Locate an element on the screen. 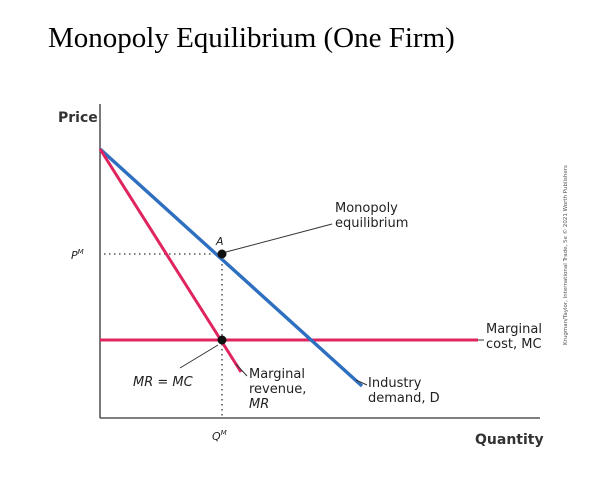 The width and height of the screenshot is (595, 480). marginal-revenue-label: Marginal revenue, MR is located at coordinates (280, 389).